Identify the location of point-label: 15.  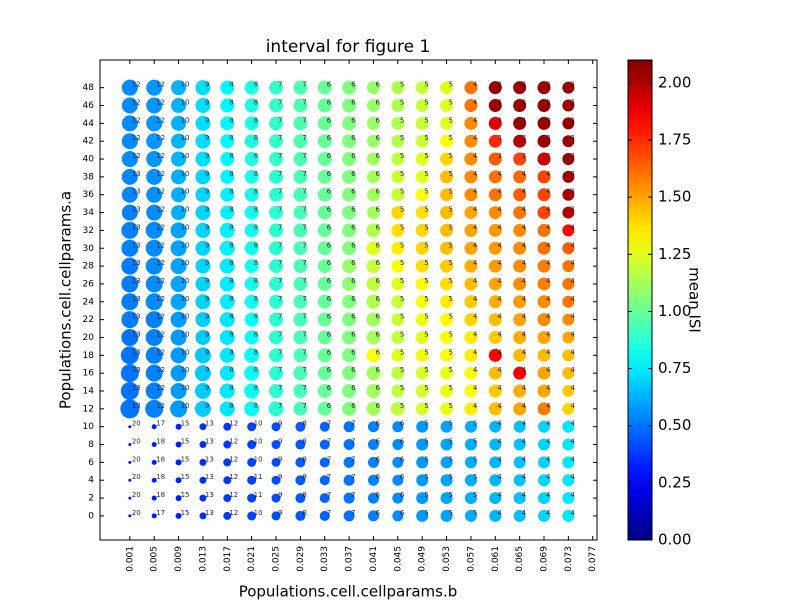
(185, 459).